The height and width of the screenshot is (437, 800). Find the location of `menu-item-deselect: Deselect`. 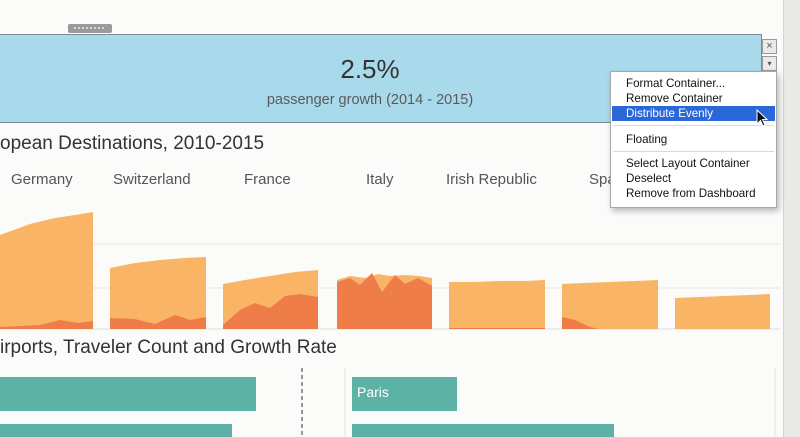

menu-item-deselect: Deselect is located at coordinates (649, 178).